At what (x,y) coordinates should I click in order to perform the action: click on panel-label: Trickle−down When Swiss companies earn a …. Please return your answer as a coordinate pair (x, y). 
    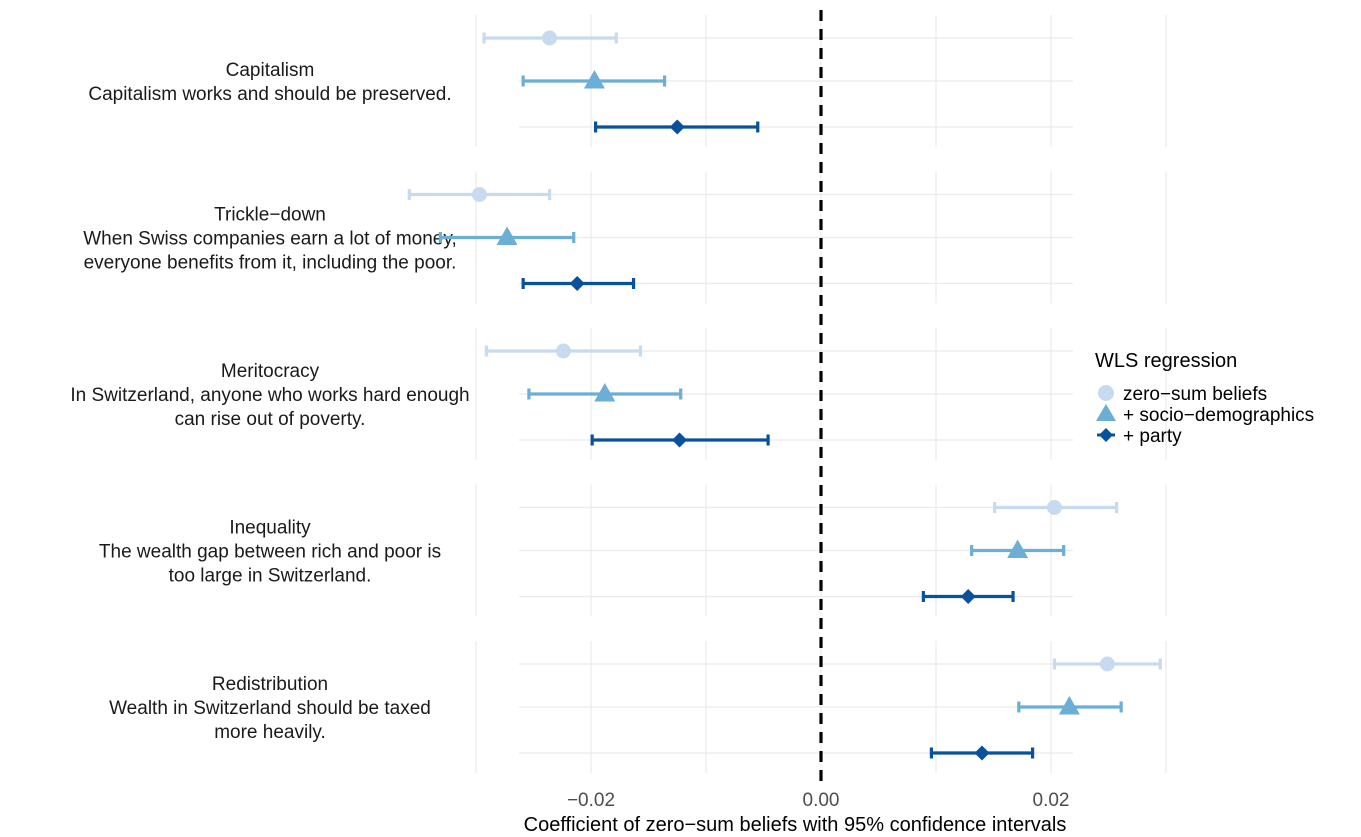
    Looking at the image, I should click on (270, 239).